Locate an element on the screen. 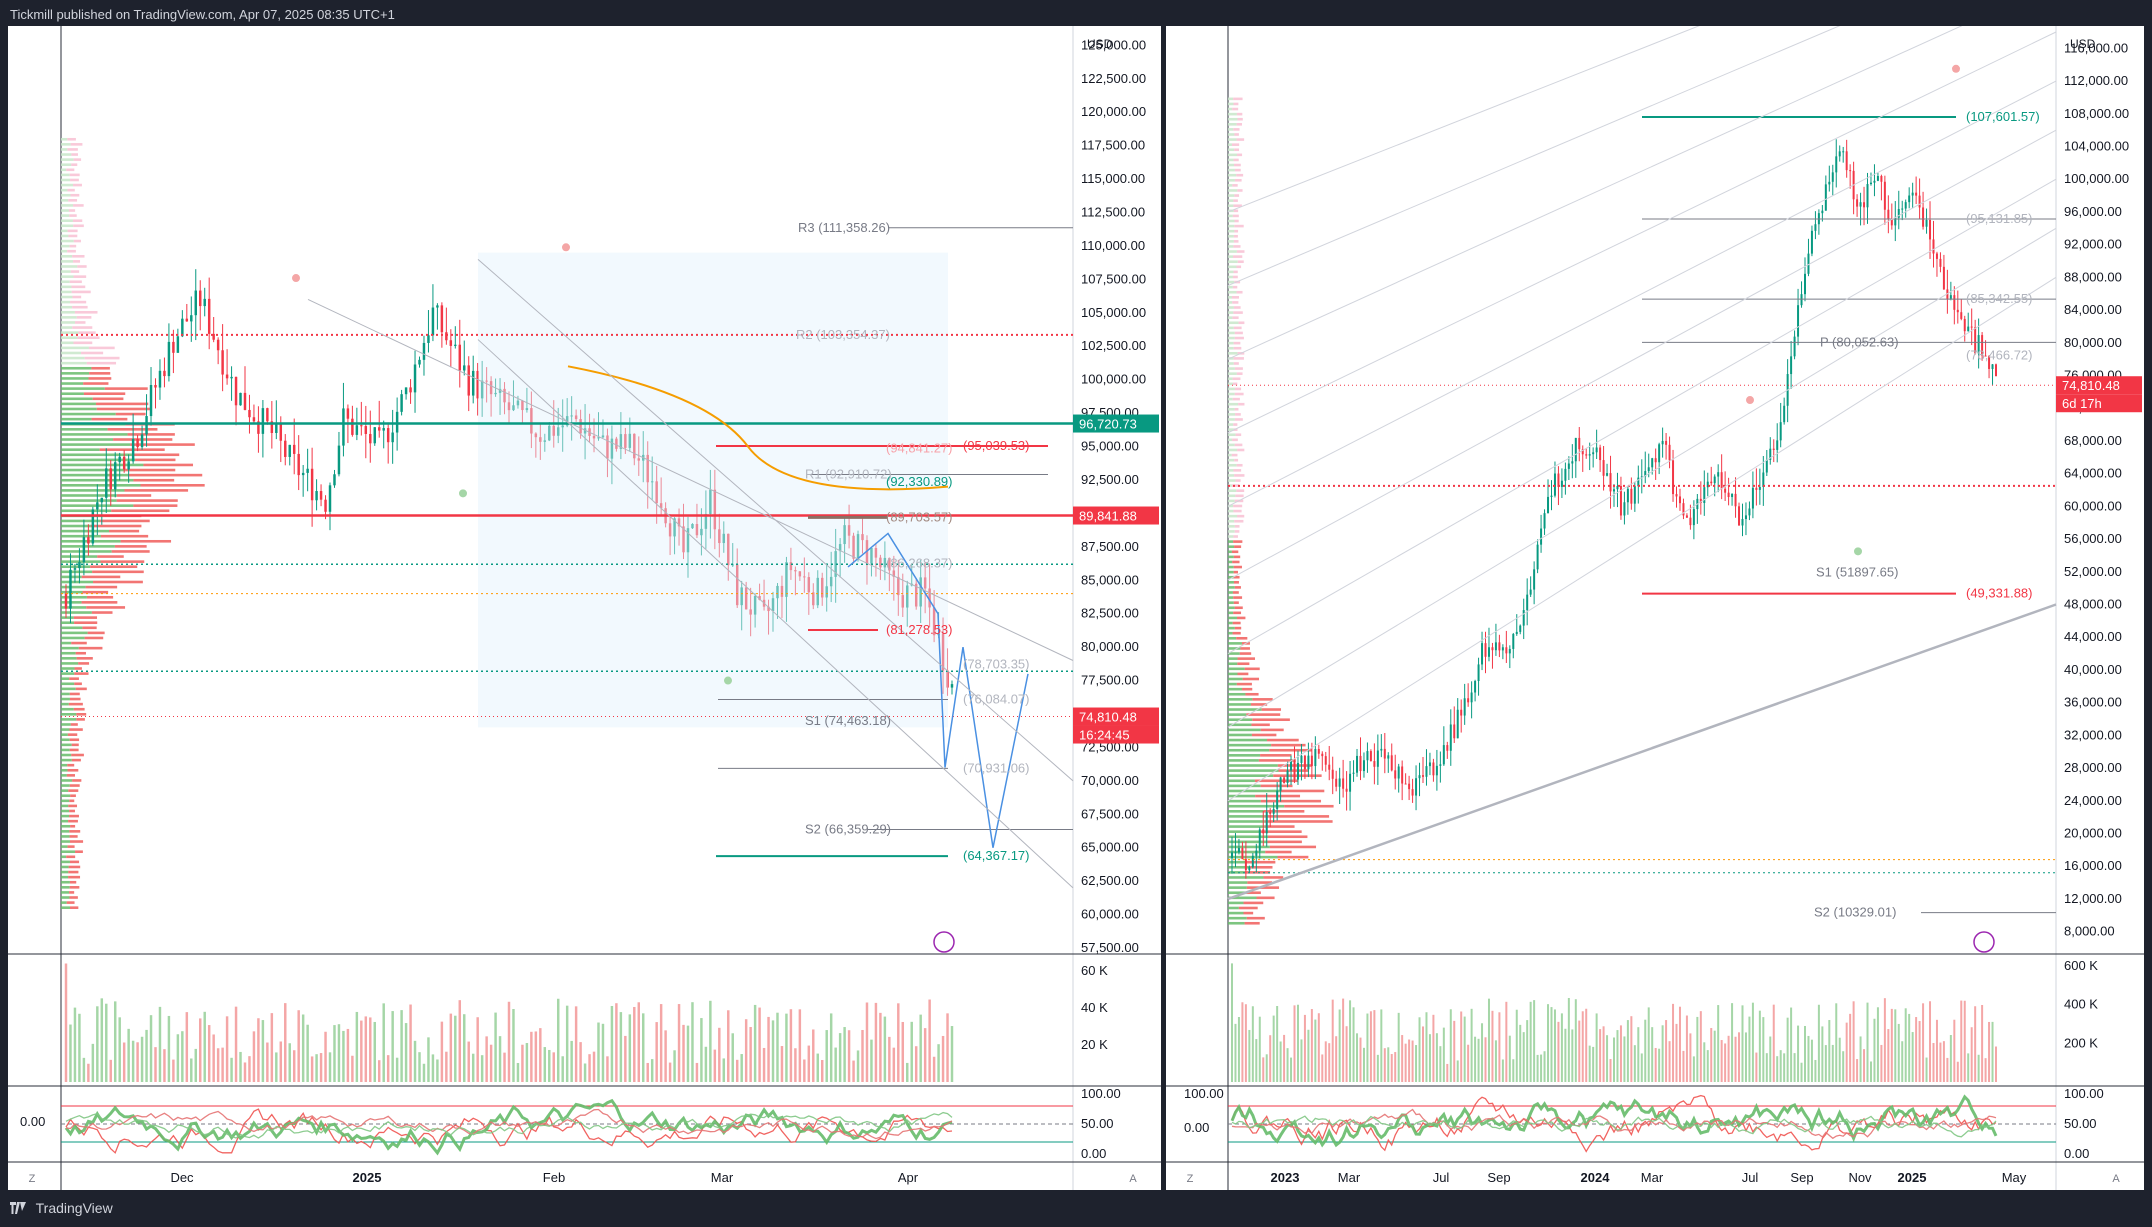 The image size is (2152, 1227). right-osc-tick: 100.00 is located at coordinates (2084, 1093).